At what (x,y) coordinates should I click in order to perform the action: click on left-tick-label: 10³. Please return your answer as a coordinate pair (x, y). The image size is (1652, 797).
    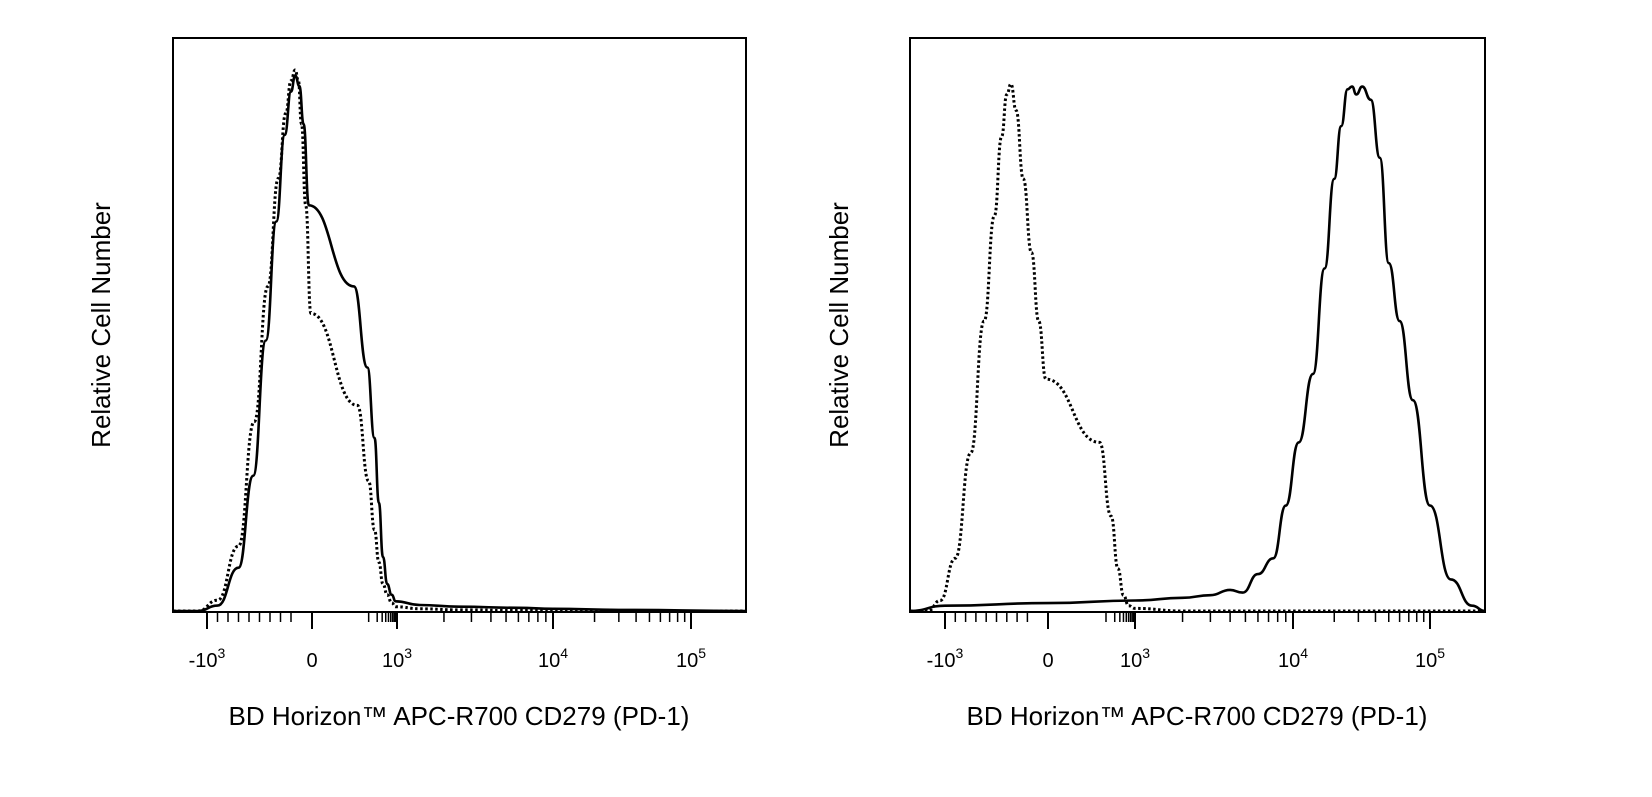
    Looking at the image, I should click on (397, 658).